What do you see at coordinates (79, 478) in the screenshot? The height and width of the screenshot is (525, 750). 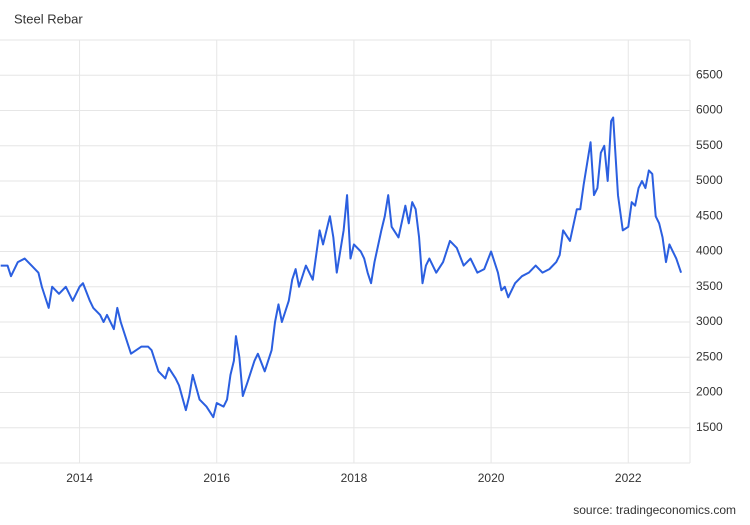 I see `x-tick-label: 2014` at bounding box center [79, 478].